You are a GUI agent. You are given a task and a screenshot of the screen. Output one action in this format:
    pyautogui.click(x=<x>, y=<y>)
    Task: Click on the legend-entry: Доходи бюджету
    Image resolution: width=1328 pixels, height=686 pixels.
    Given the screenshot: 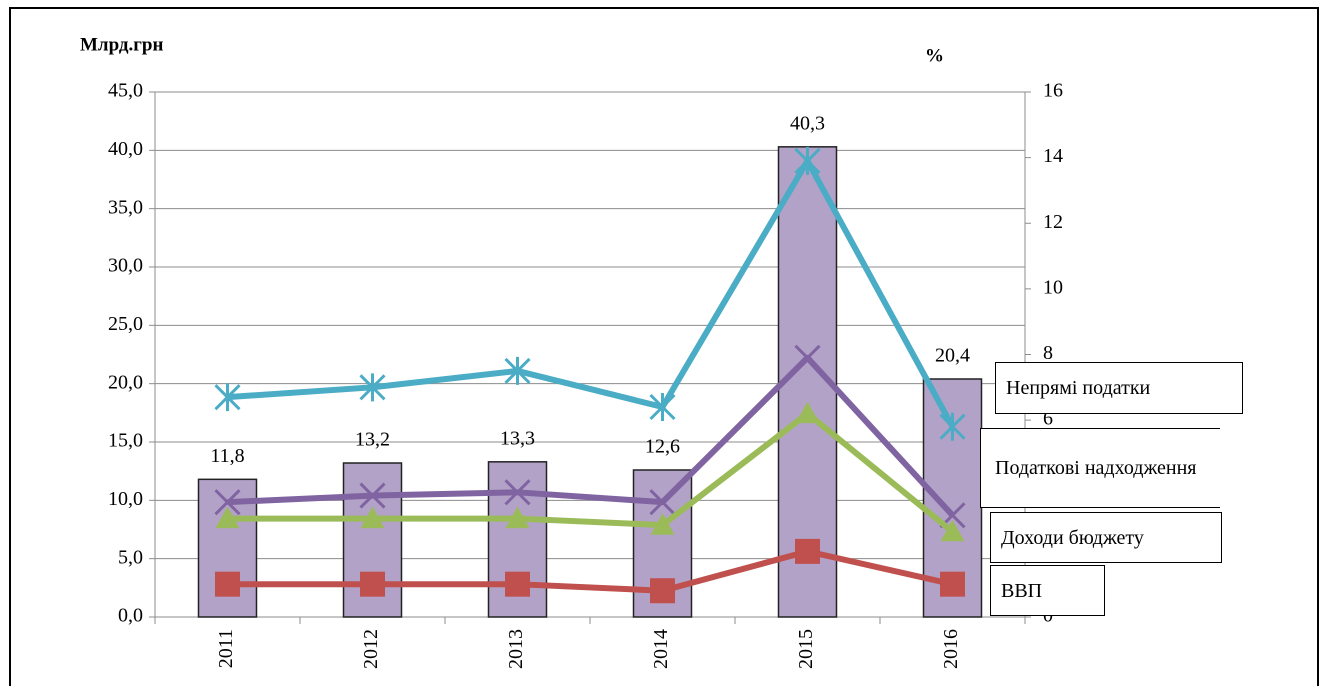 What is the action you would take?
    pyautogui.click(x=1106, y=537)
    